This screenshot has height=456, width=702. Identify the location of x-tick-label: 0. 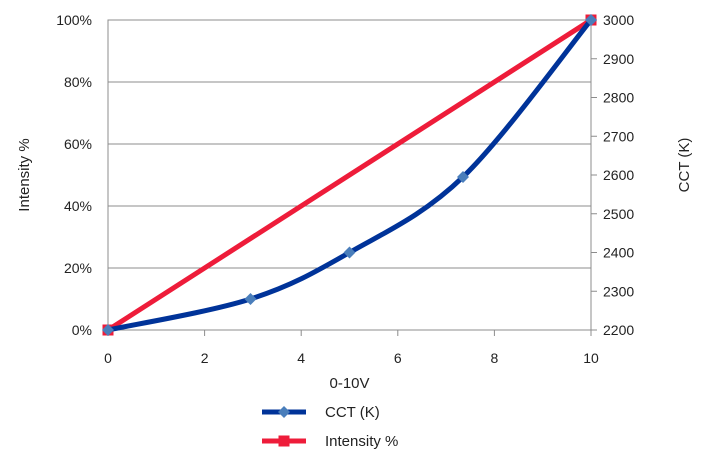
(108, 358).